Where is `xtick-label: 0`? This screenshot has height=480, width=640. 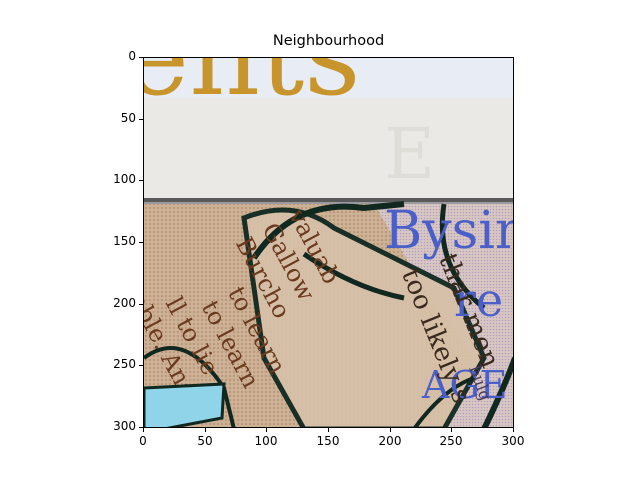 xtick-label: 0 is located at coordinates (143, 441).